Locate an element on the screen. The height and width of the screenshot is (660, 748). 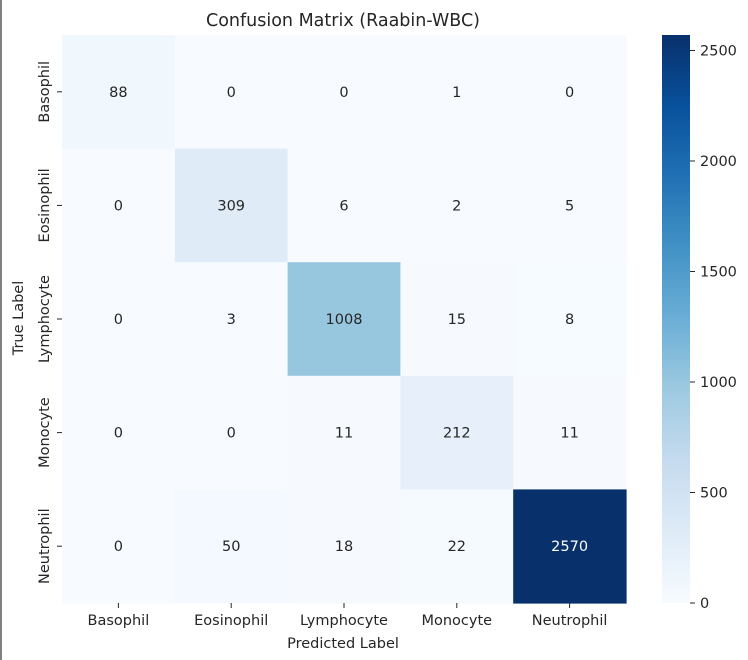
cell-value-label: 88 is located at coordinates (118, 93).